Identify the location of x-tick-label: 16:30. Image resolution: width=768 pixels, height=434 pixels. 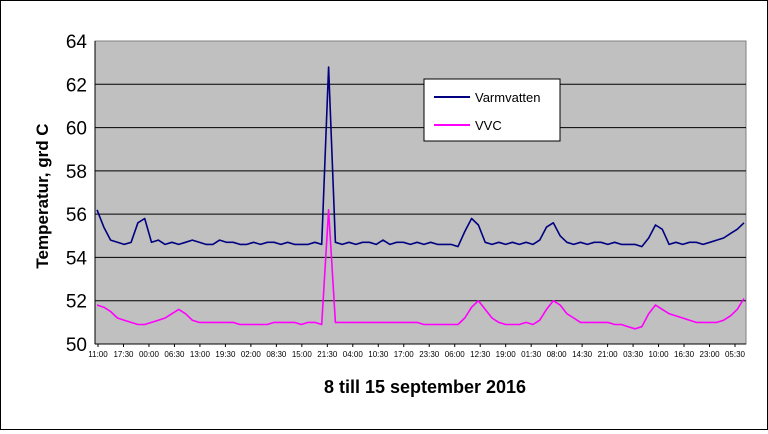
(684, 354).